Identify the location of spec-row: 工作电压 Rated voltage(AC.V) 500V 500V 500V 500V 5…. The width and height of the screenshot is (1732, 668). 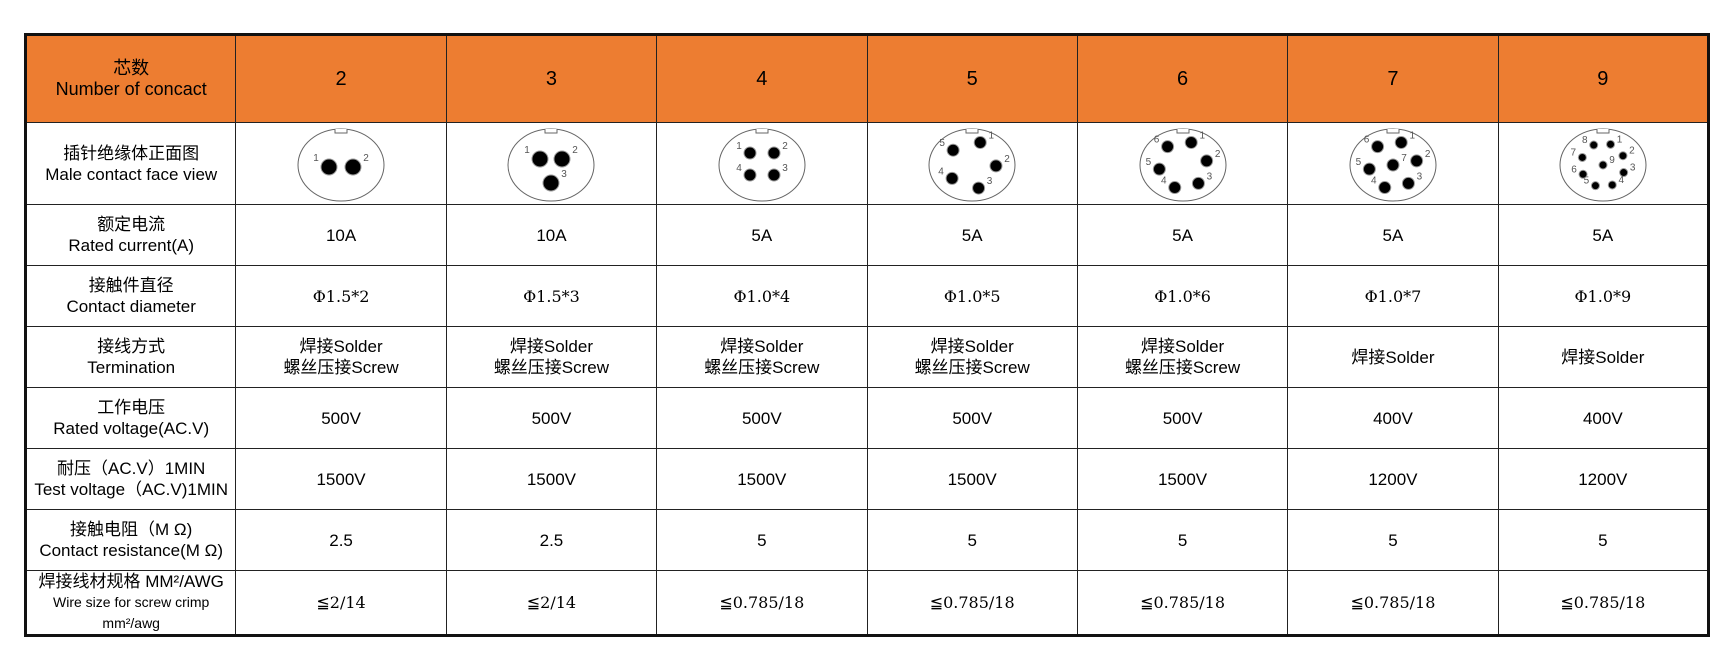
(867, 418).